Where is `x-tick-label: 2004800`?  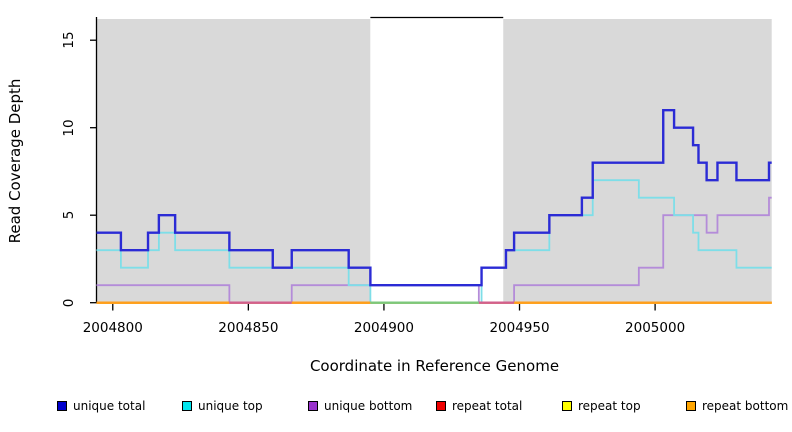 x-tick-label: 2004800 is located at coordinates (112, 328).